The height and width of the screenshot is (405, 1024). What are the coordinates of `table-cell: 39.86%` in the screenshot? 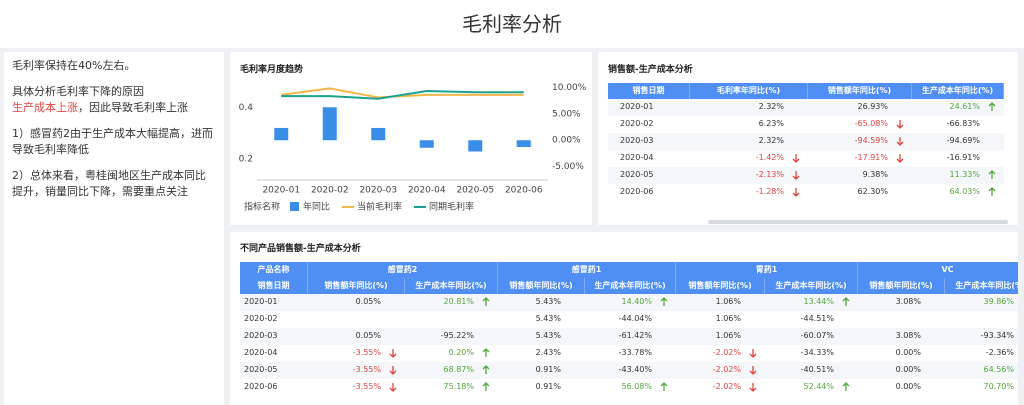 It's located at (998, 301).